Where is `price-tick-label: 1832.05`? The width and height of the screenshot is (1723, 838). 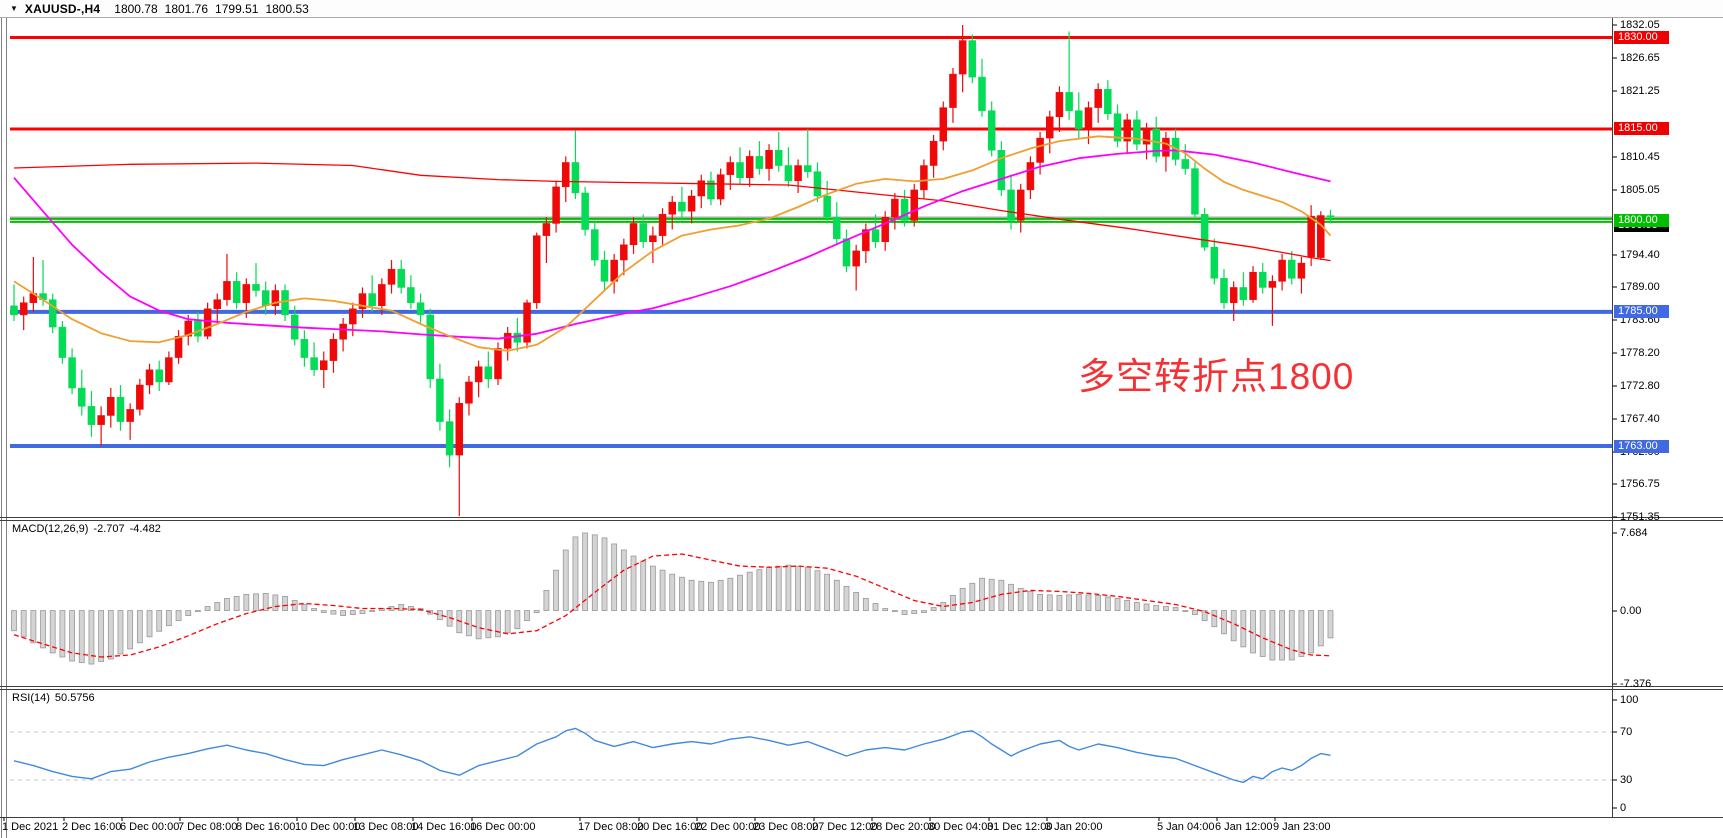 price-tick-label: 1832.05 is located at coordinates (1640, 25).